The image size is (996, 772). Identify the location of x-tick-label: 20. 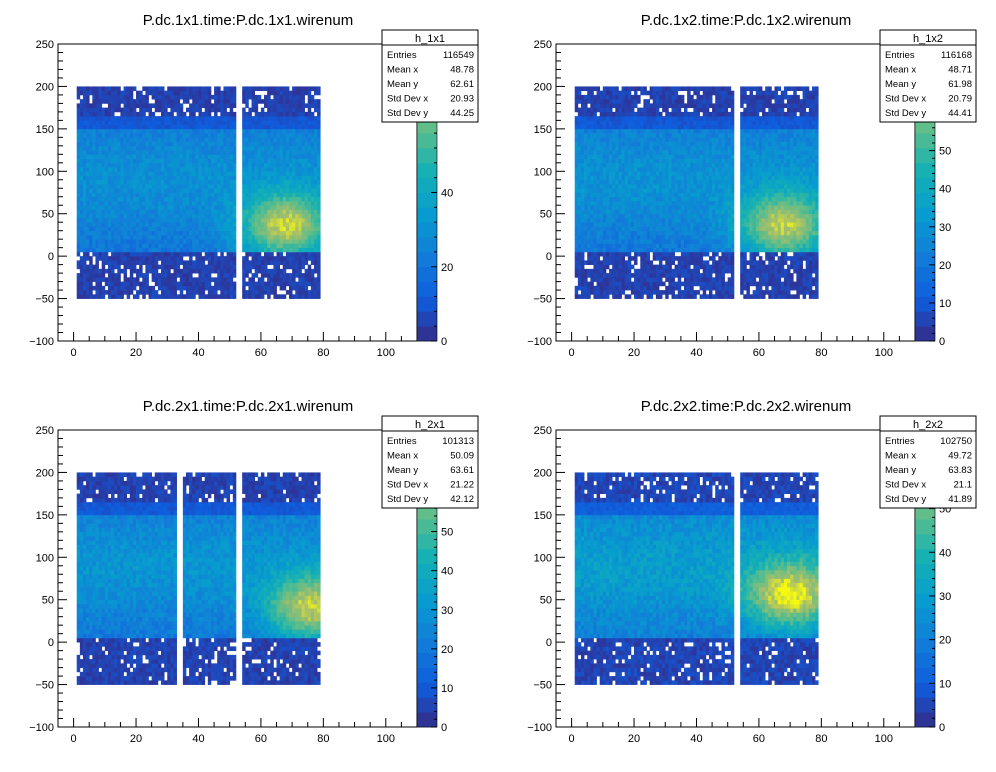
(136, 353).